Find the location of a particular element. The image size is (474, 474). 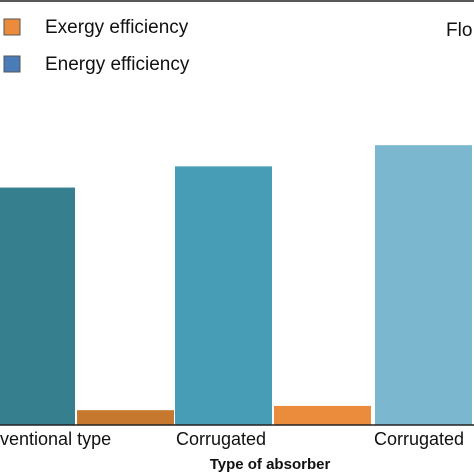

legend-swatch-energy is located at coordinates (12, 64).